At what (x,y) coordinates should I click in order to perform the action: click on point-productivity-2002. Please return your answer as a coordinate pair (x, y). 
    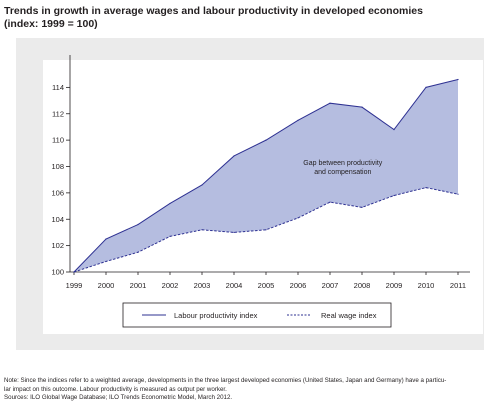
    Looking at the image, I should click on (170, 203).